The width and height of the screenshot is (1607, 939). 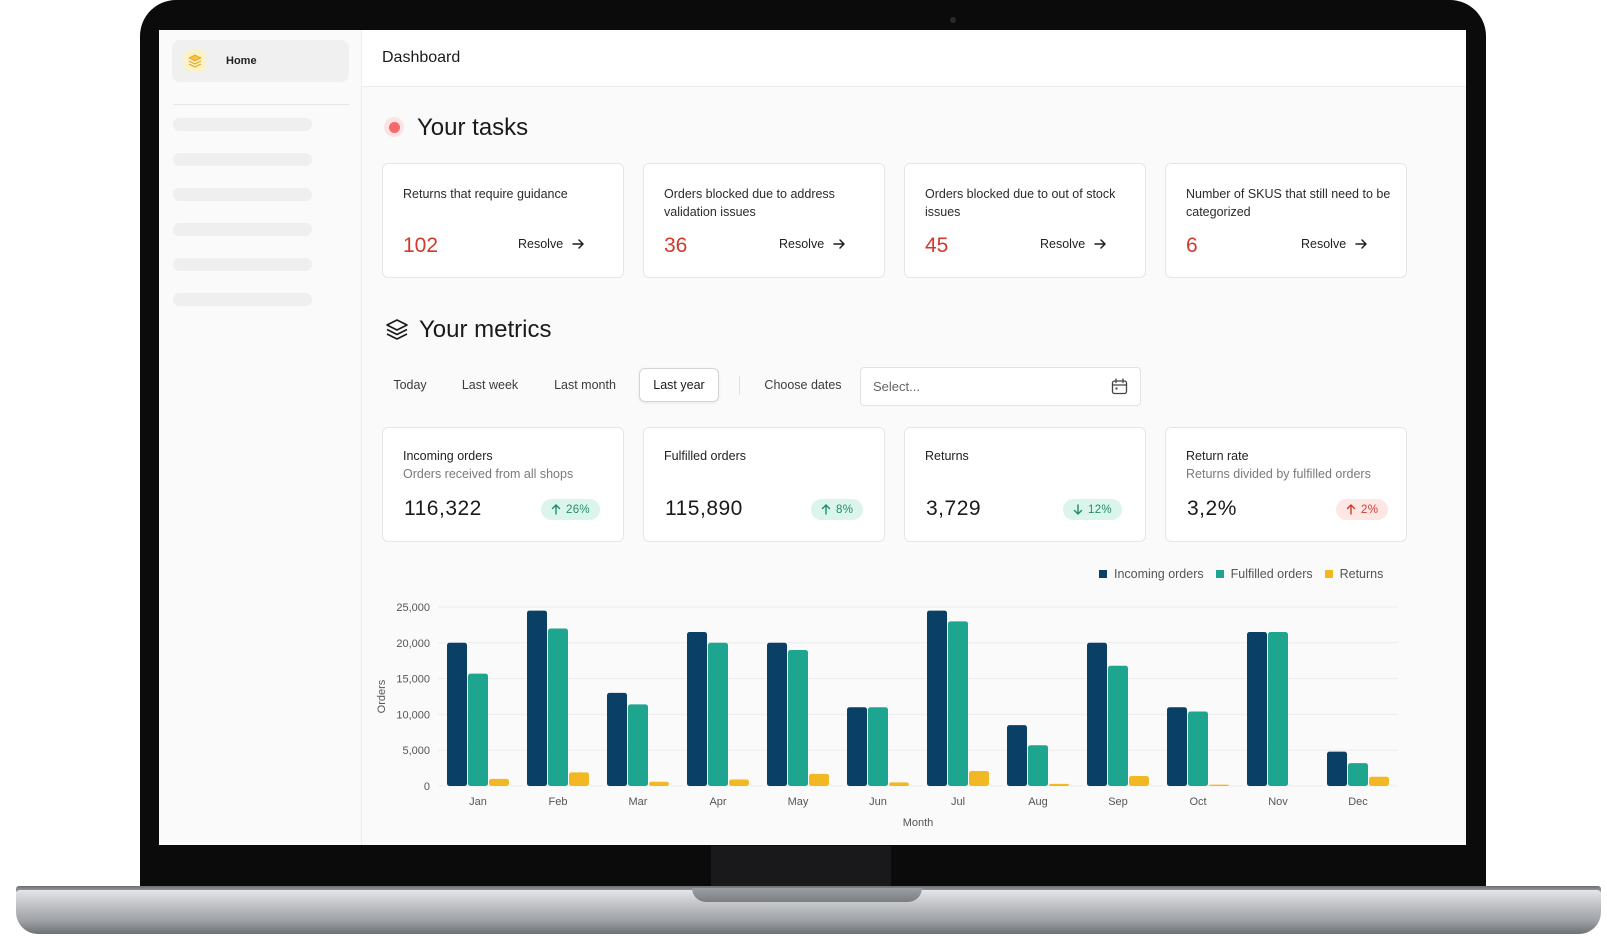 What do you see at coordinates (954, 508) in the screenshot?
I see `metric-value: 3,729` at bounding box center [954, 508].